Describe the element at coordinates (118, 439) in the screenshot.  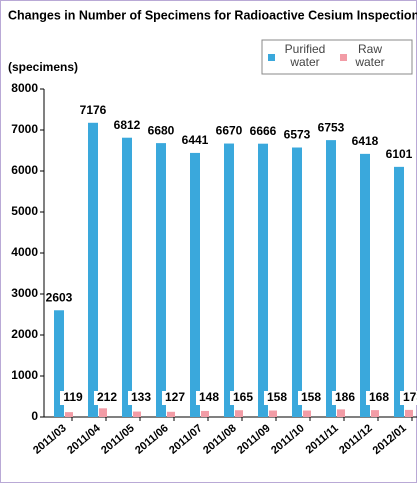
I see `x-tick-label: 2011/05` at that location.